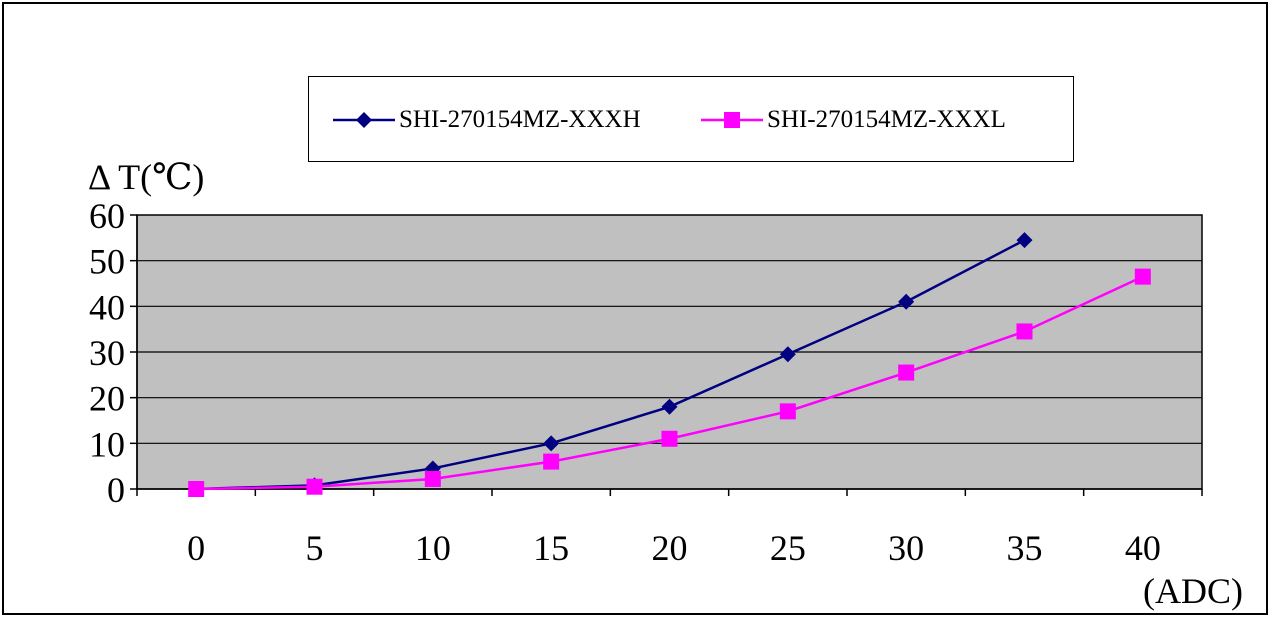 Image resolution: width=1274 pixels, height=621 pixels. Describe the element at coordinates (146, 177) in the screenshot. I see `y-axis-label: Δ T(℃)` at that location.